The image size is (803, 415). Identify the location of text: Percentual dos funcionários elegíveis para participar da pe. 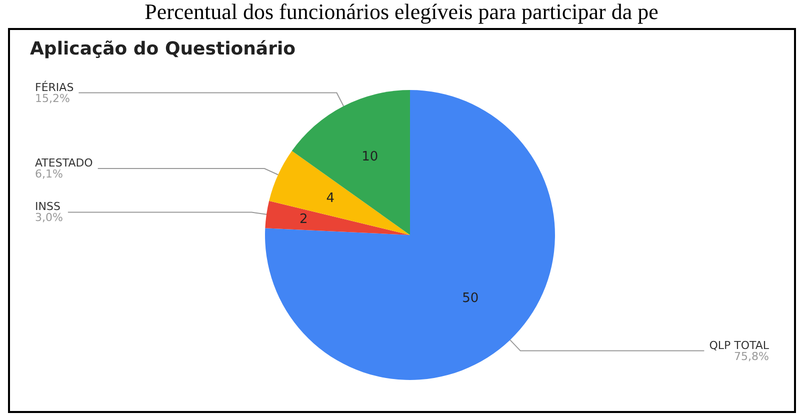
(402, 12).